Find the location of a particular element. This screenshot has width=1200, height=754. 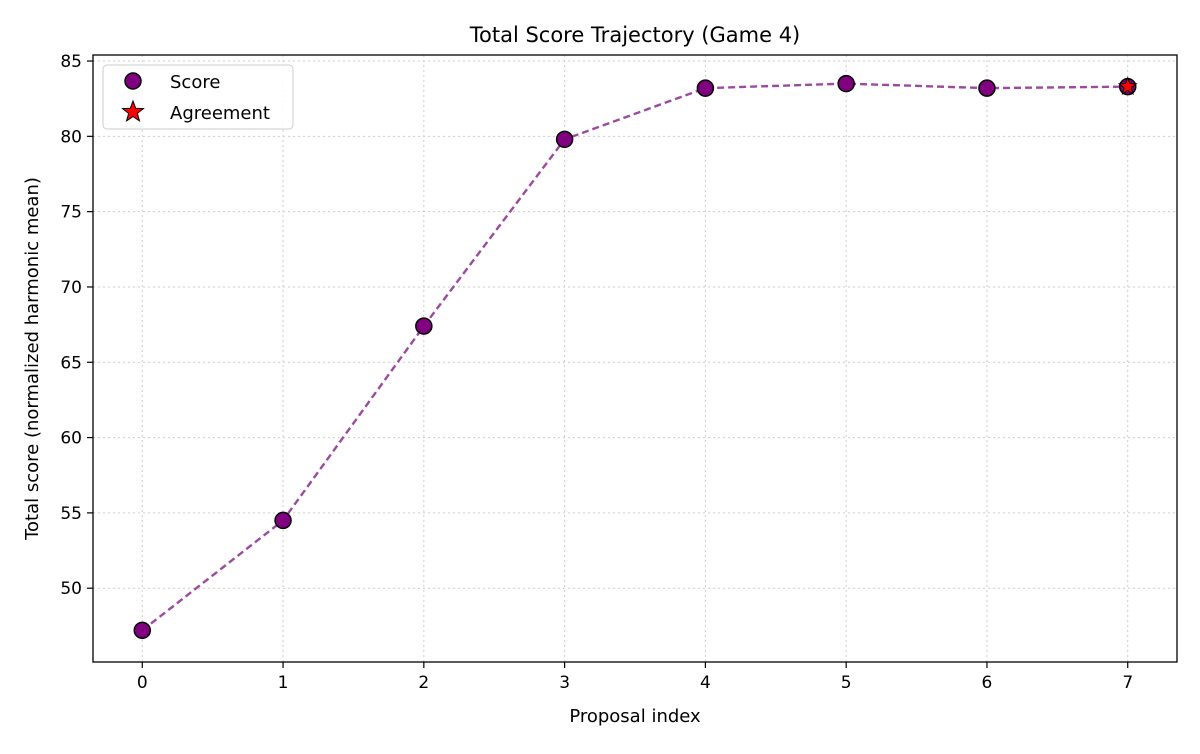

x-tick-label: 1 is located at coordinates (283, 683).